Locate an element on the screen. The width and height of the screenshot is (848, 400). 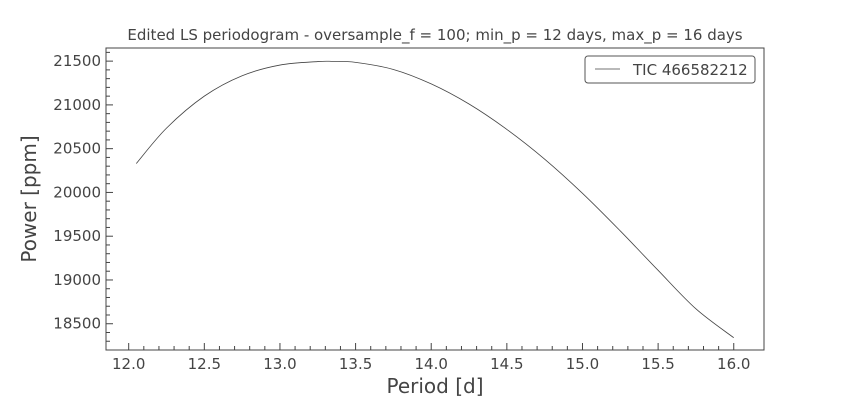
legend-entry-tic-466582212: TIC 466582212 is located at coordinates (690, 70).